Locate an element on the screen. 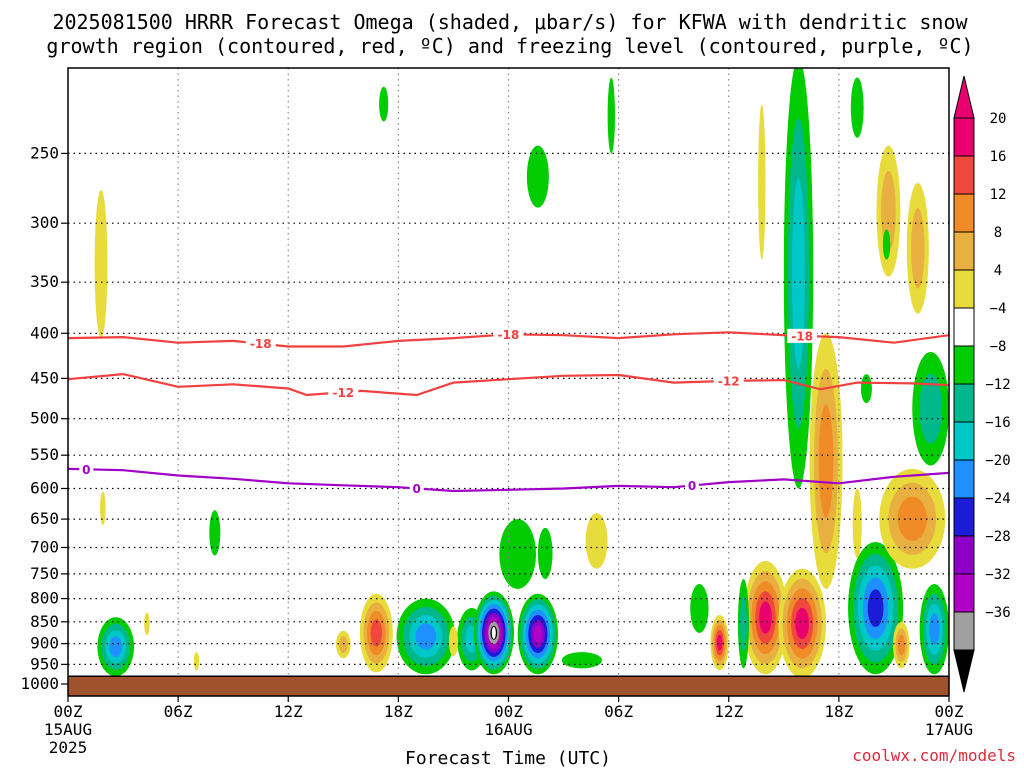 Image resolution: width=1024 pixels, height=768 pixels. colorbar-label: −12 is located at coordinates (997, 385).